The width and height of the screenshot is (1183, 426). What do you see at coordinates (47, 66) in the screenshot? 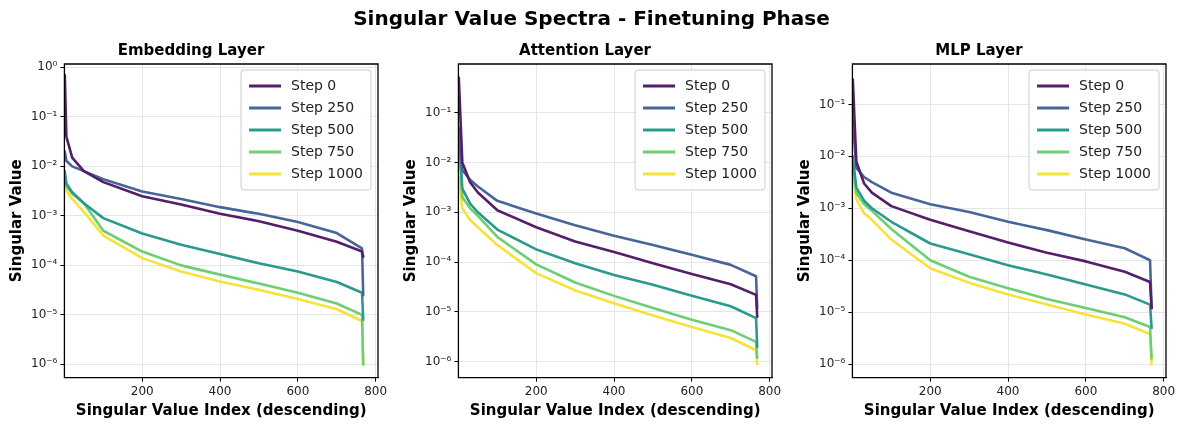
I see `y-tick-label: 10⁰` at bounding box center [47, 66].